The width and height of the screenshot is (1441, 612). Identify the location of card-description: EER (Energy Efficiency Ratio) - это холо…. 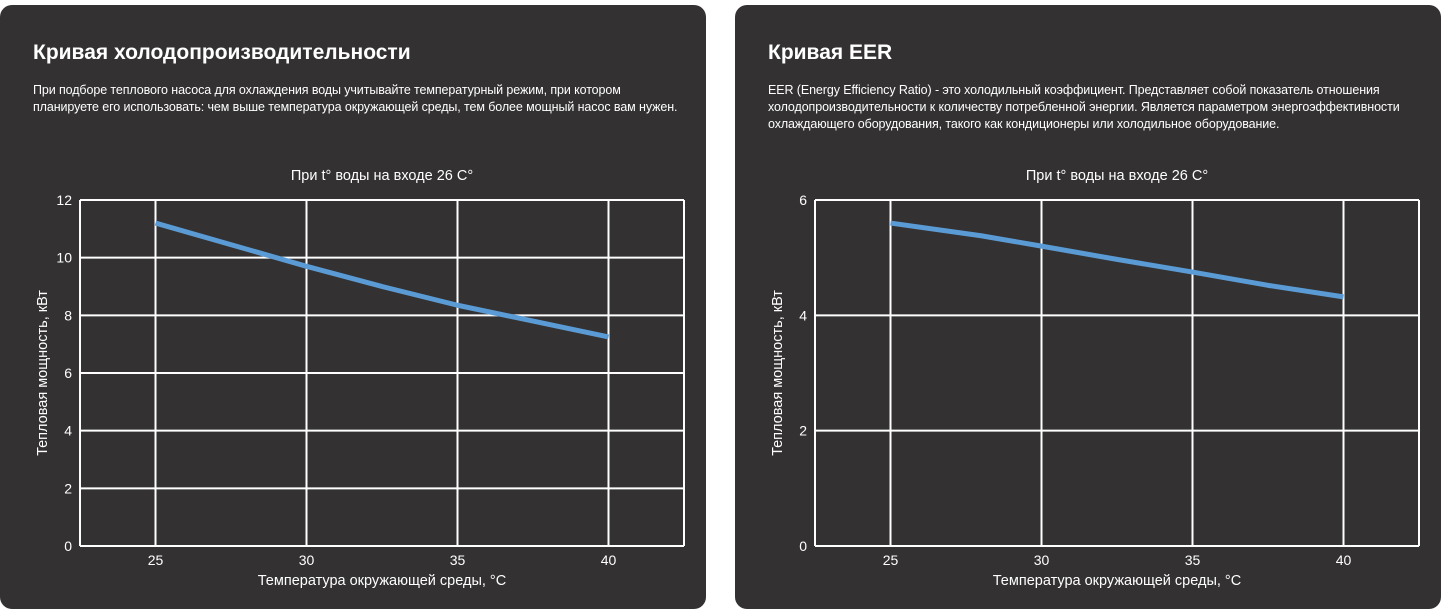
(1084, 107).